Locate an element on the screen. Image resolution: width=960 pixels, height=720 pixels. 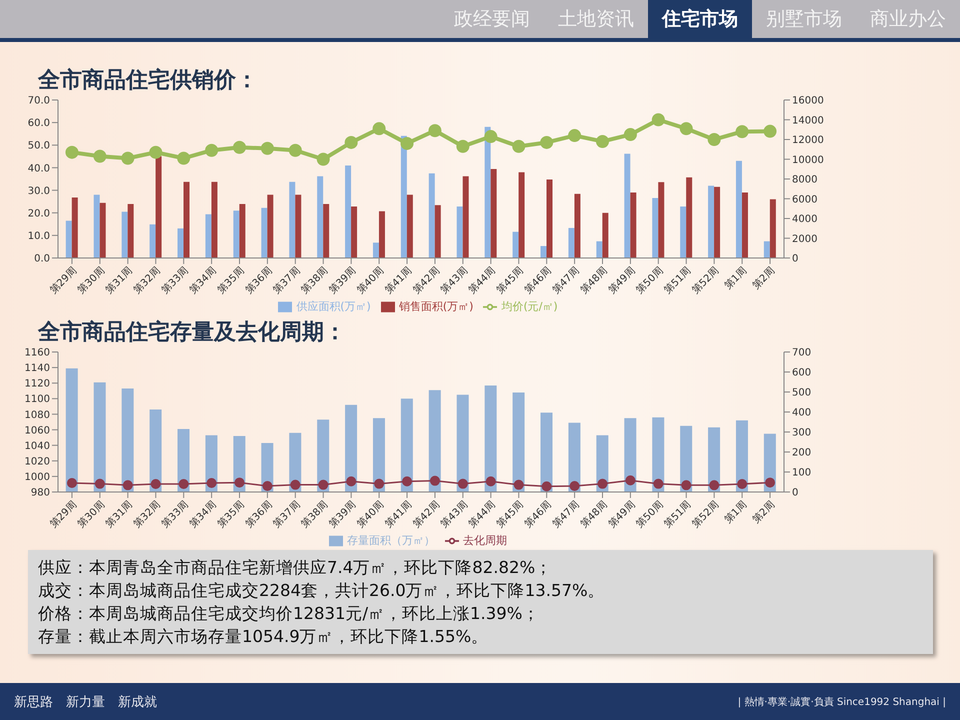
legend-label: 销售面积(万㎡) is located at coordinates (436, 306).